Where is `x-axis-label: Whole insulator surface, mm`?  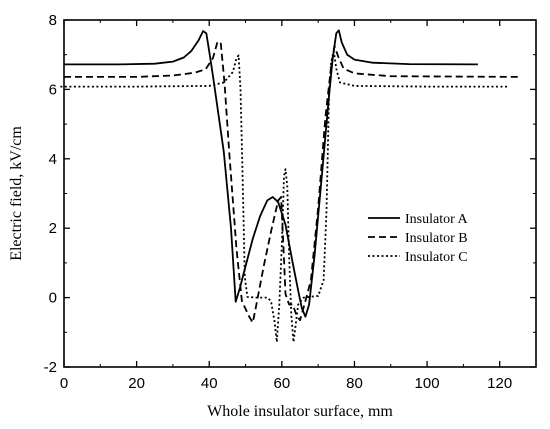
x-axis-label: Whole insulator surface, mm is located at coordinates (300, 411).